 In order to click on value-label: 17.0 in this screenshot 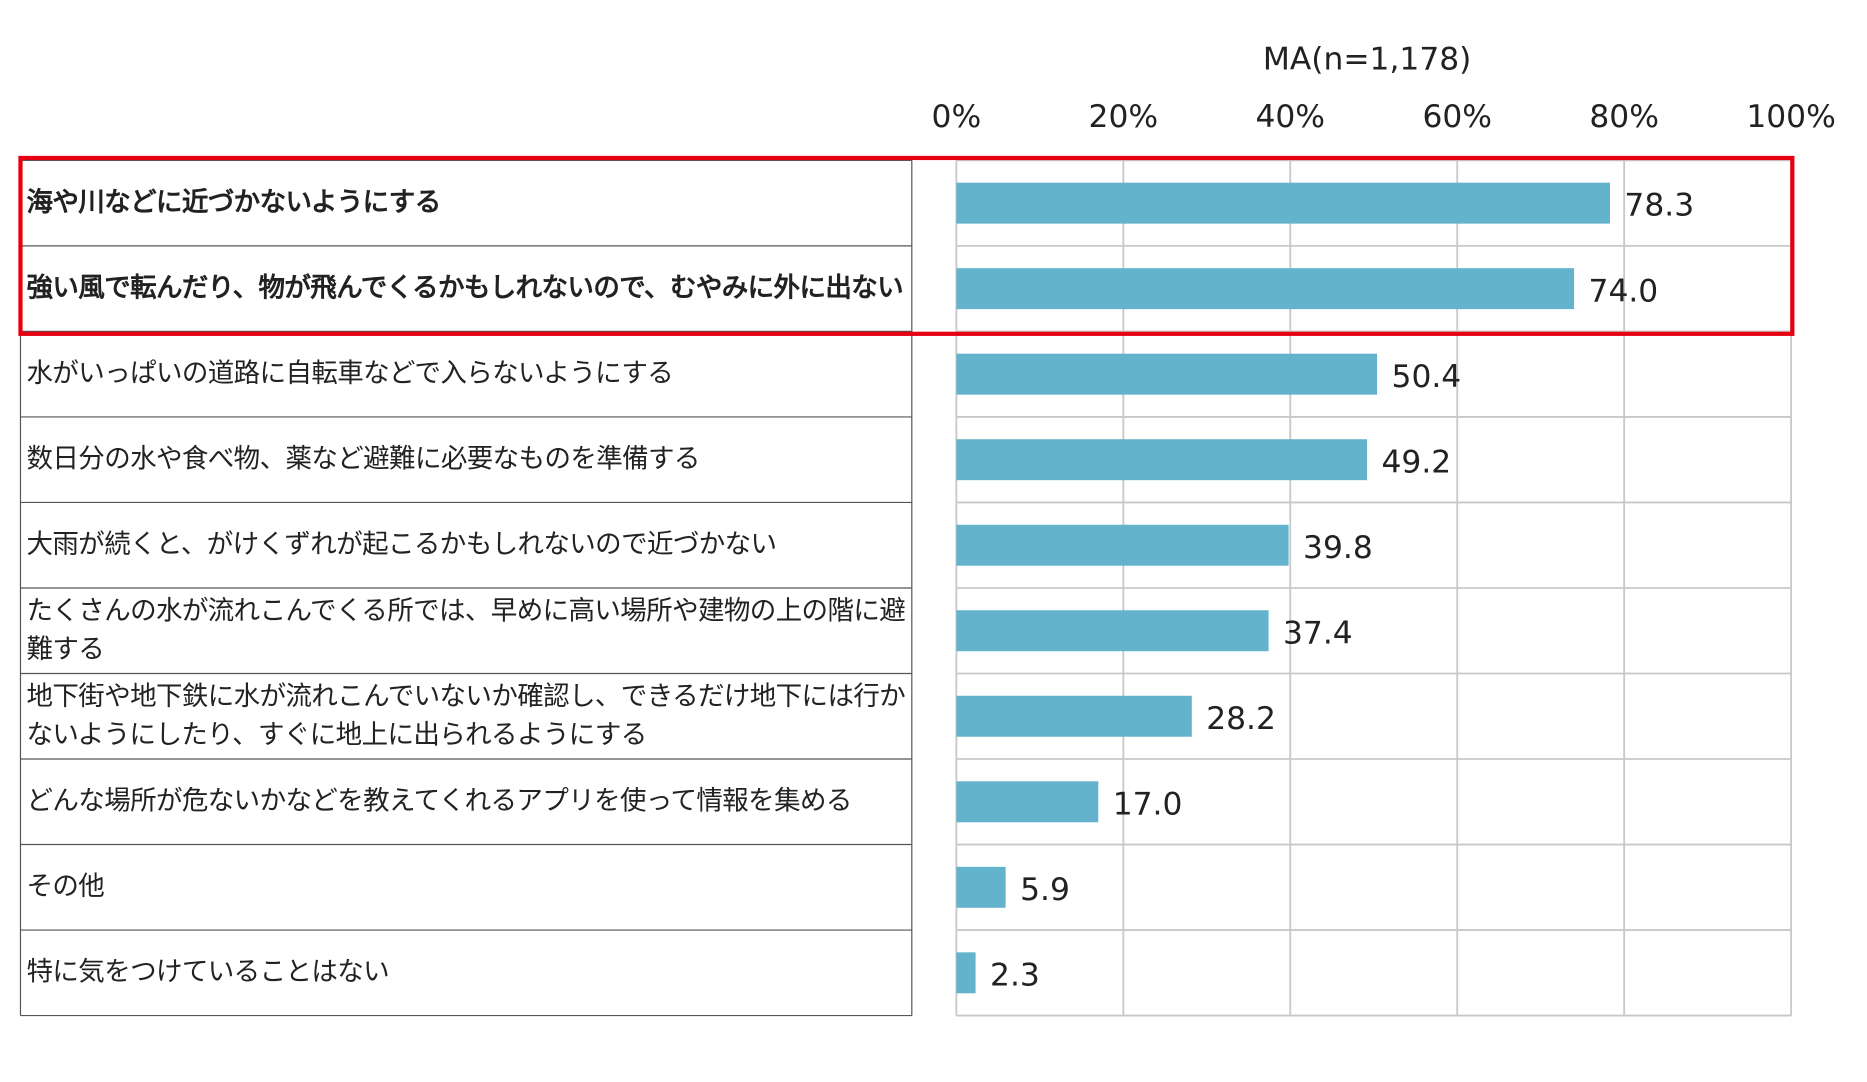, I will do `click(1148, 804)`.